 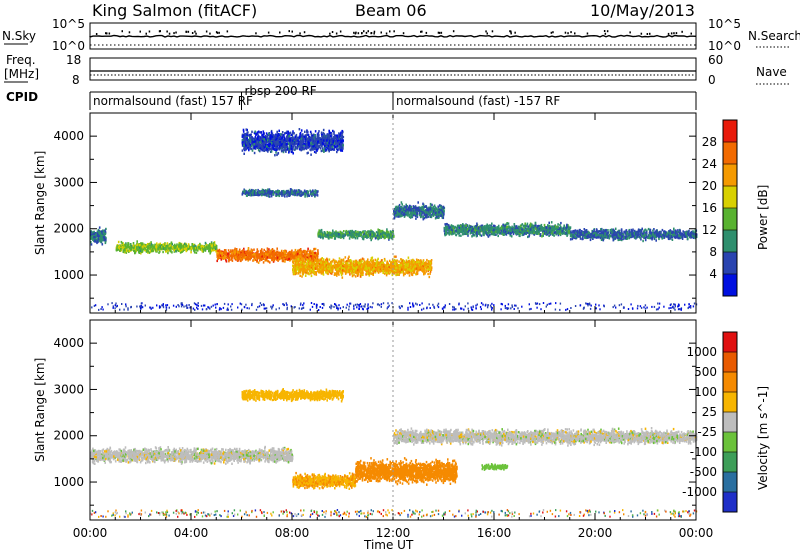 What do you see at coordinates (73, 60) in the screenshot?
I see `freq-tick-top: 18` at bounding box center [73, 60].